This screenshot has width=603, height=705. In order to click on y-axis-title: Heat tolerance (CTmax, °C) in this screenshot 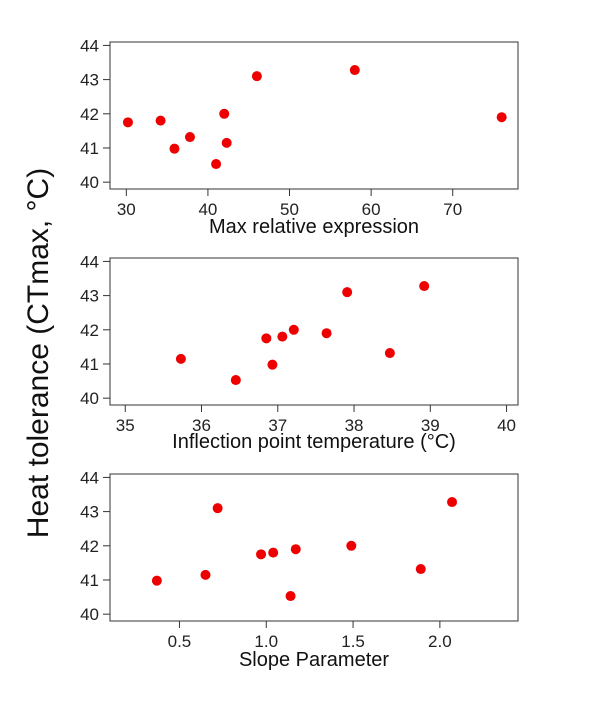, I will do `click(38, 353)`.